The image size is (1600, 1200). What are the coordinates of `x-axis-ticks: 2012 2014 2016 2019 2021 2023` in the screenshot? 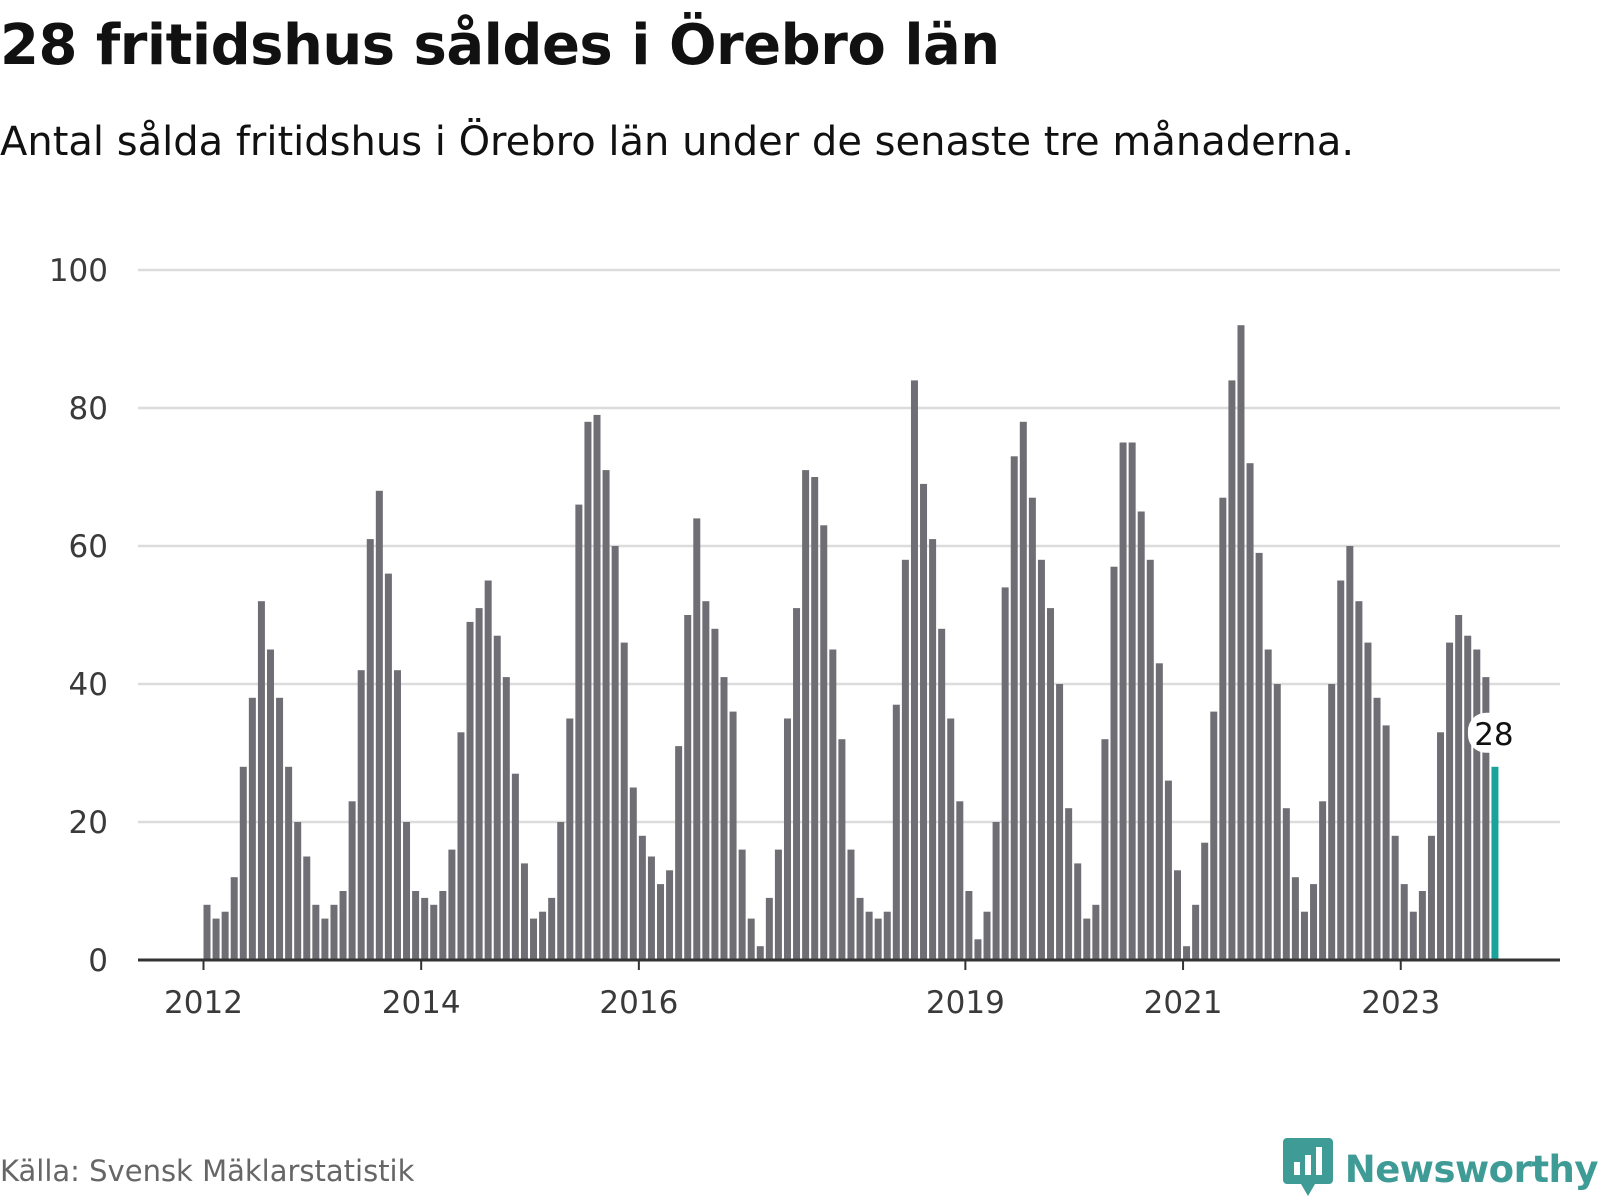 It's located at (802, 990).